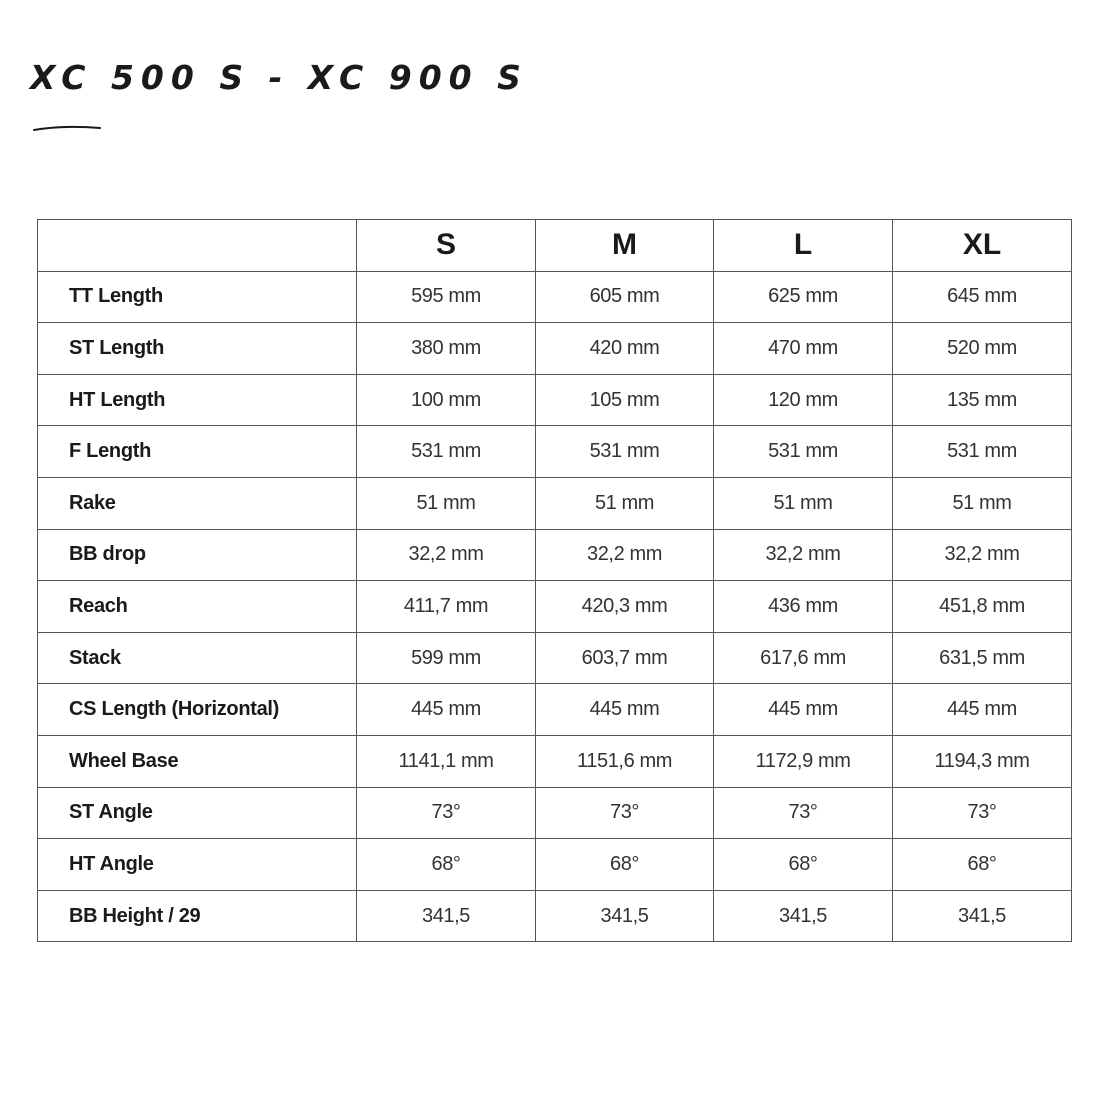 Image resolution: width=1100 pixels, height=1100 pixels. I want to click on cell-value: 1151,6 mm, so click(624, 761).